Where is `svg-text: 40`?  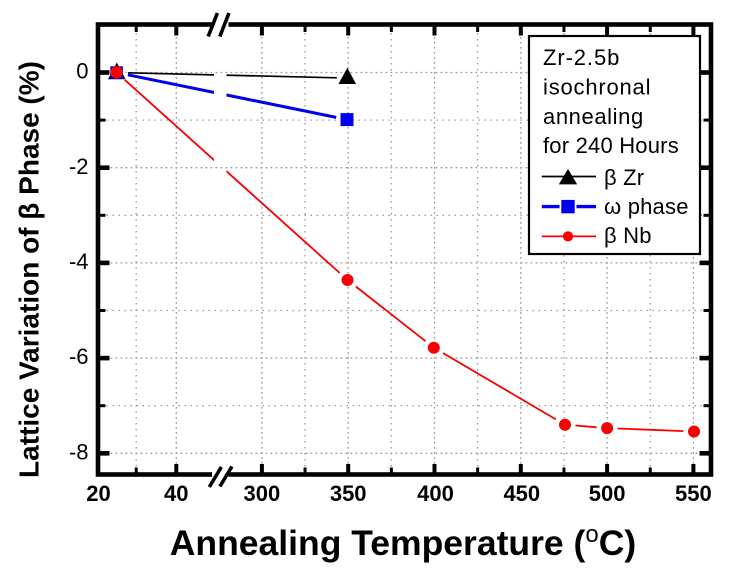
svg-text: 40 is located at coordinates (176, 493).